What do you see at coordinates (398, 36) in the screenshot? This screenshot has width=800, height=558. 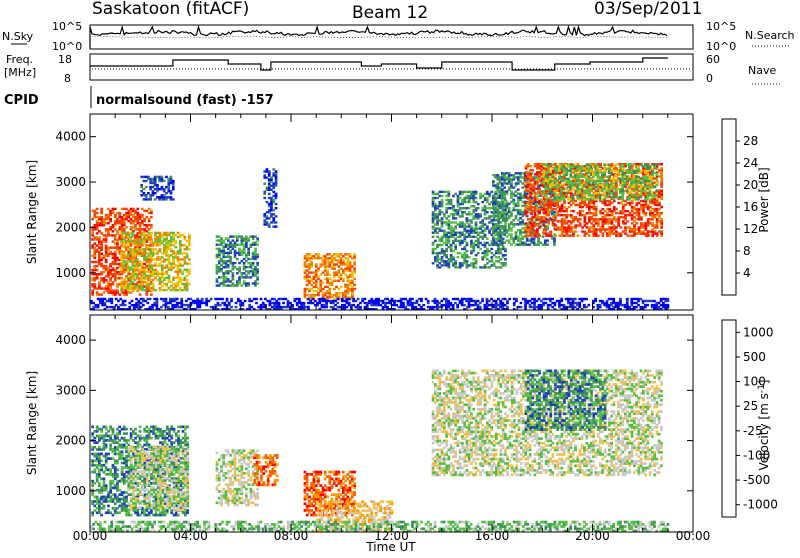 I see `noise-panel: N.Sky 10^5 10^0 10^5 10^0 N.Search` at bounding box center [398, 36].